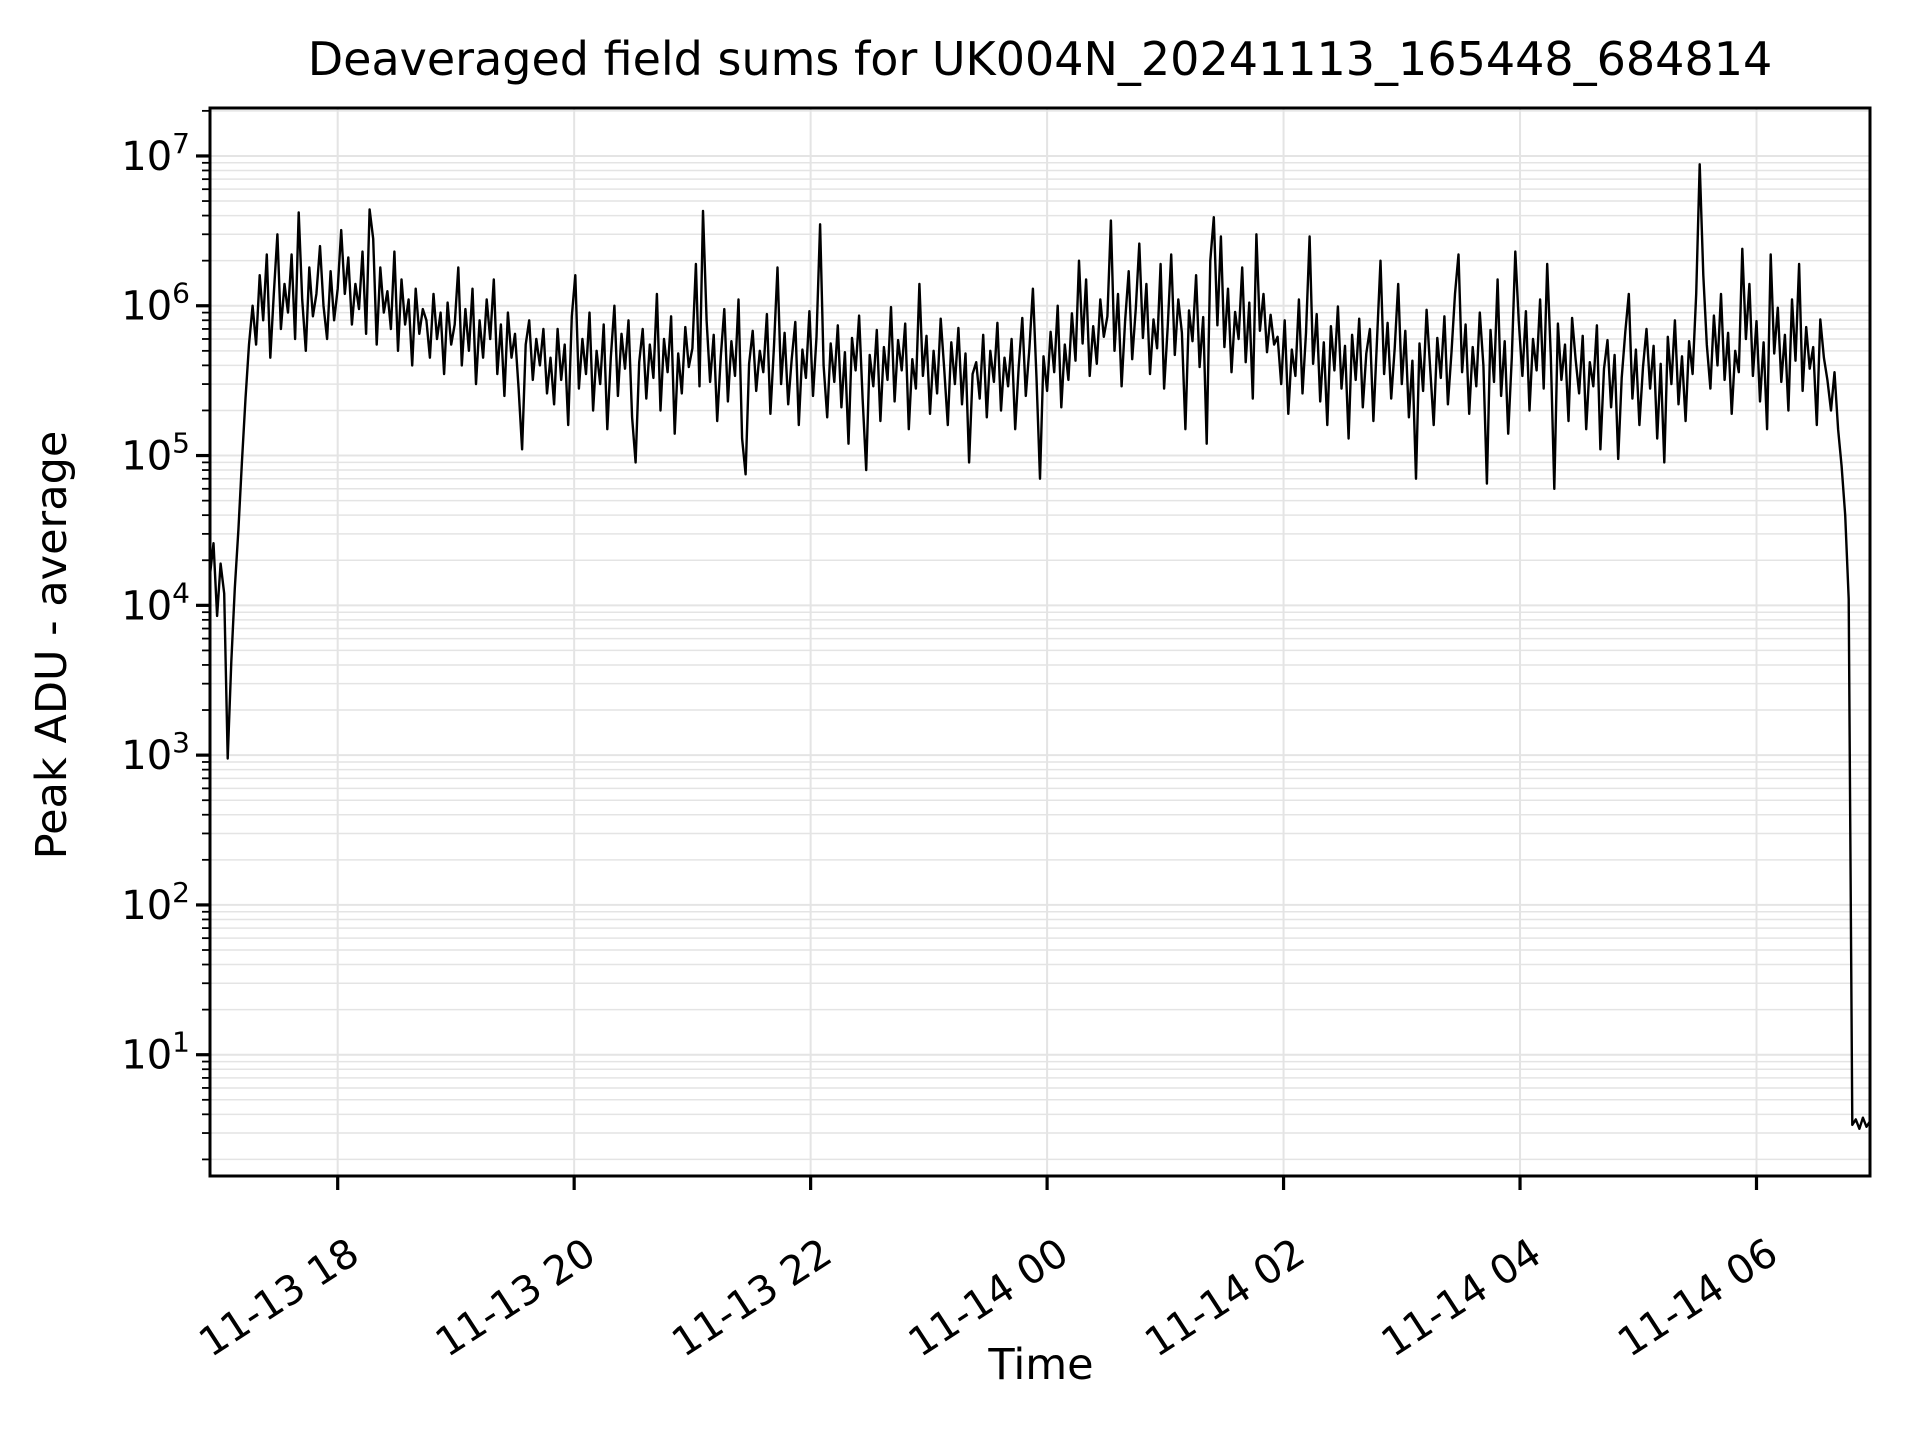 The height and width of the screenshot is (1440, 1920). I want to click on svg-text: 10⁵, so click(155, 453).